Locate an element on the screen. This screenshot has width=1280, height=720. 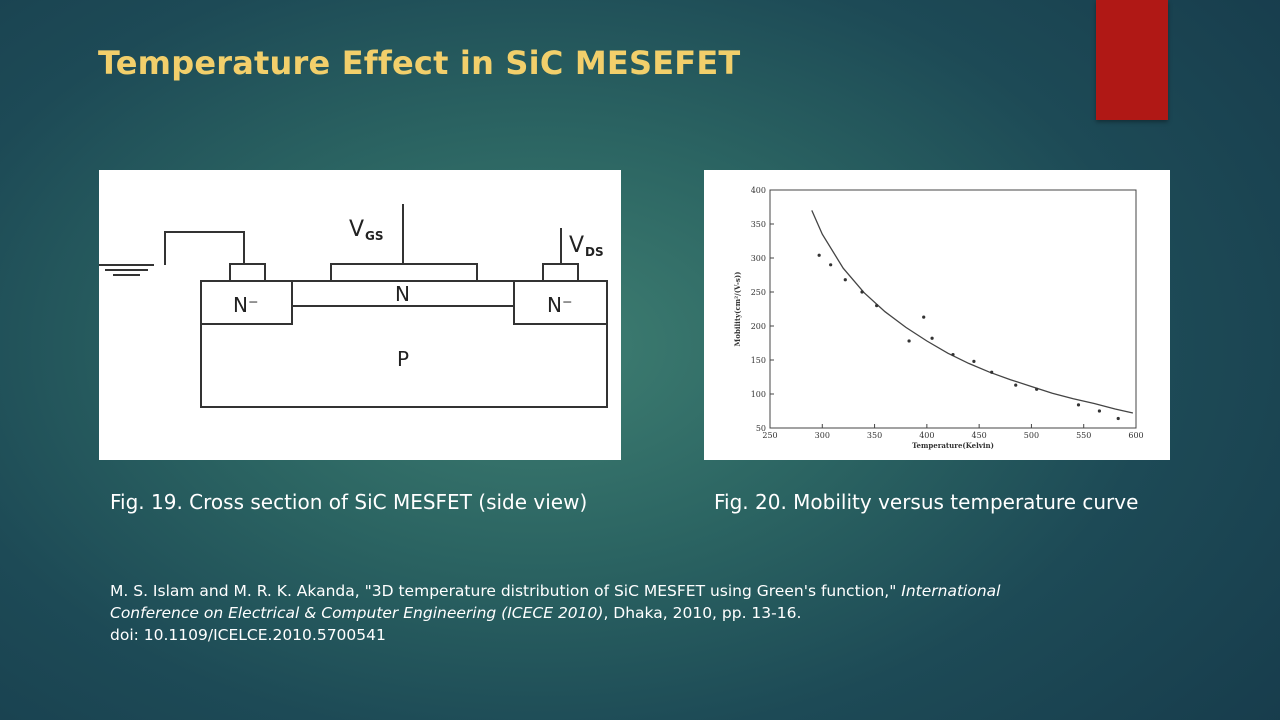
citation-venue-start: International is located at coordinates (951, 591).